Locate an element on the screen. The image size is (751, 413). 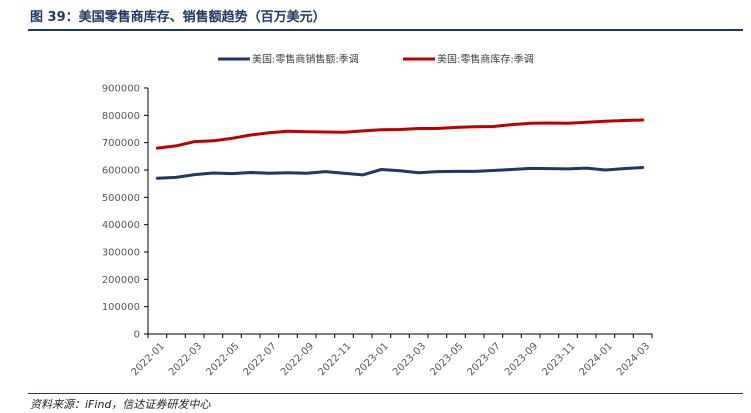
legend-inventory-label: 美国:零售商库存:季调 is located at coordinates (485, 59).